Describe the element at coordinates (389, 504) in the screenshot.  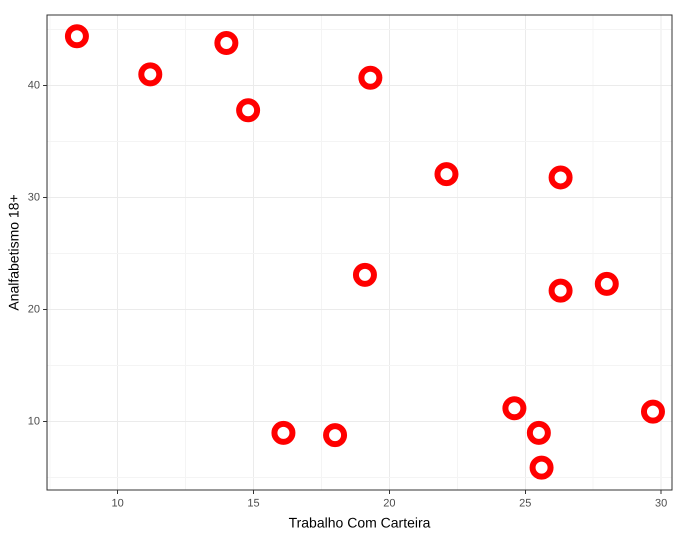
I see `x-tick-label: 20` at that location.